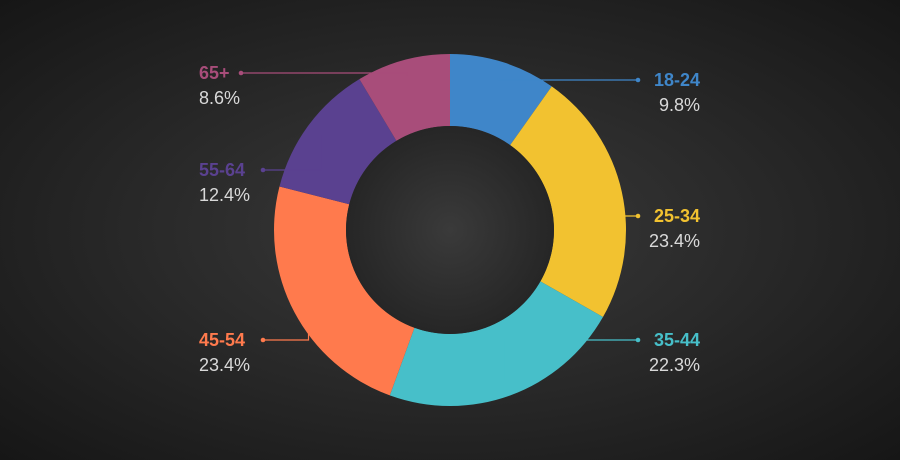 This screenshot has width=900, height=460. What do you see at coordinates (677, 340) in the screenshot?
I see `category-label: 35-44` at bounding box center [677, 340].